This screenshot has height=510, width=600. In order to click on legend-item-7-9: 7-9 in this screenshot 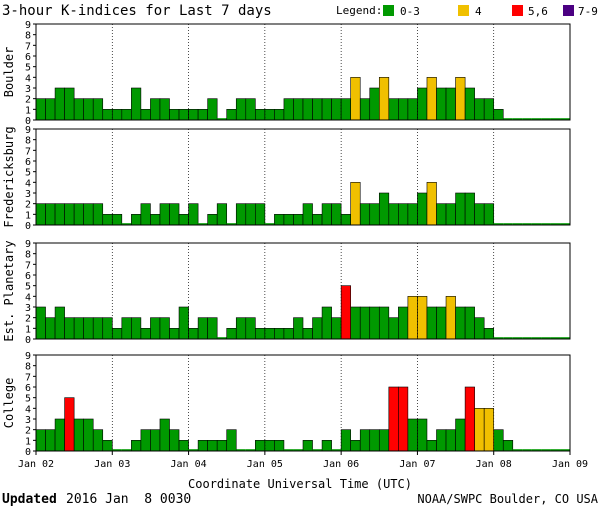, I will do `click(588, 11)`.